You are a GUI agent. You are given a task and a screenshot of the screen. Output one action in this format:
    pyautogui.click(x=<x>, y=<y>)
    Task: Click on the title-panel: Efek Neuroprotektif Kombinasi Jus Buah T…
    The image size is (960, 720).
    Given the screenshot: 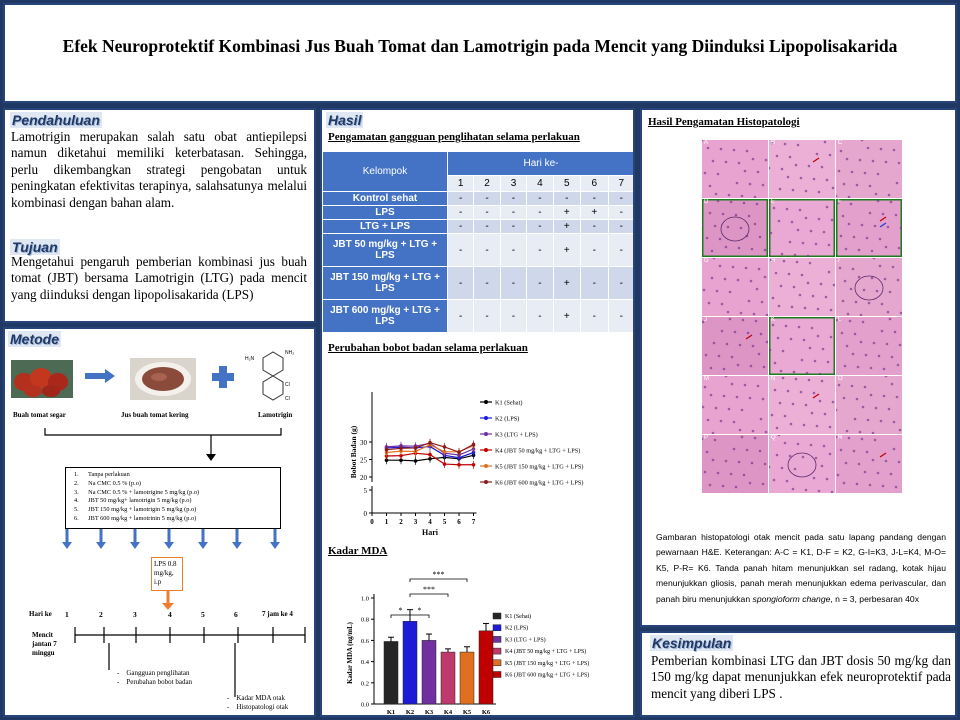 What is the action you would take?
    pyautogui.click(x=480, y=53)
    